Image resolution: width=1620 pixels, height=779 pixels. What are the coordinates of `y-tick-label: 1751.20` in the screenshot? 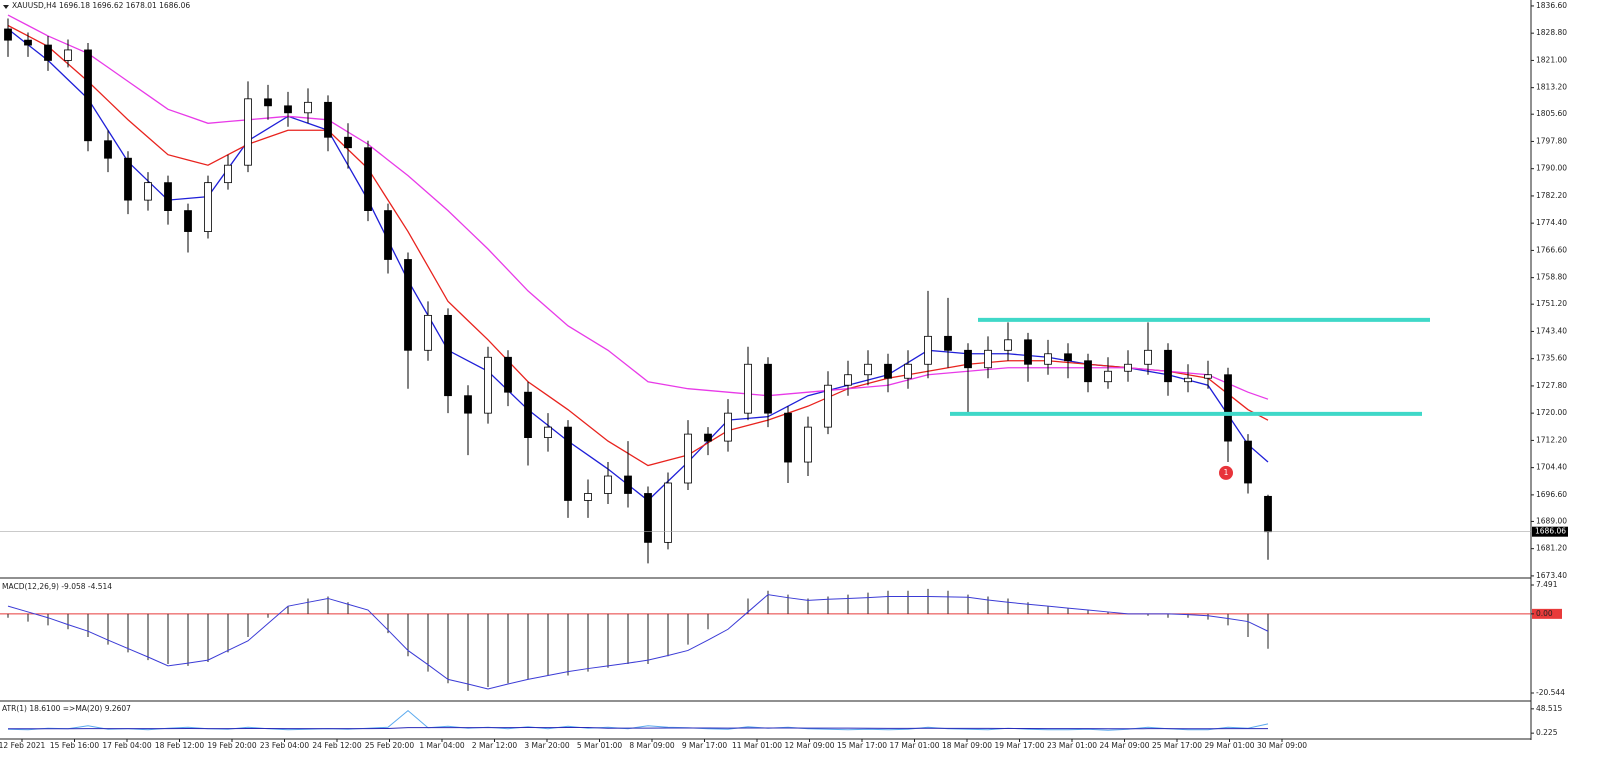 It's located at (1551, 303).